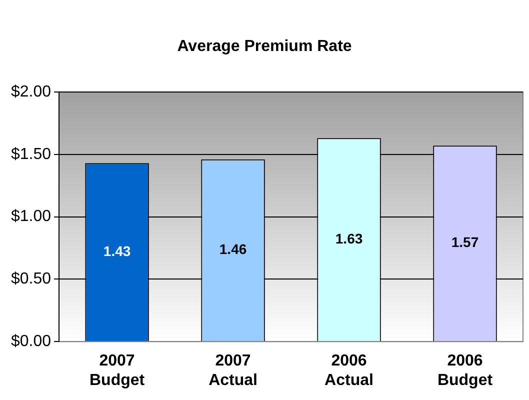  What do you see at coordinates (31, 154) in the screenshot?
I see `y-tick-label: $1.50` at bounding box center [31, 154].